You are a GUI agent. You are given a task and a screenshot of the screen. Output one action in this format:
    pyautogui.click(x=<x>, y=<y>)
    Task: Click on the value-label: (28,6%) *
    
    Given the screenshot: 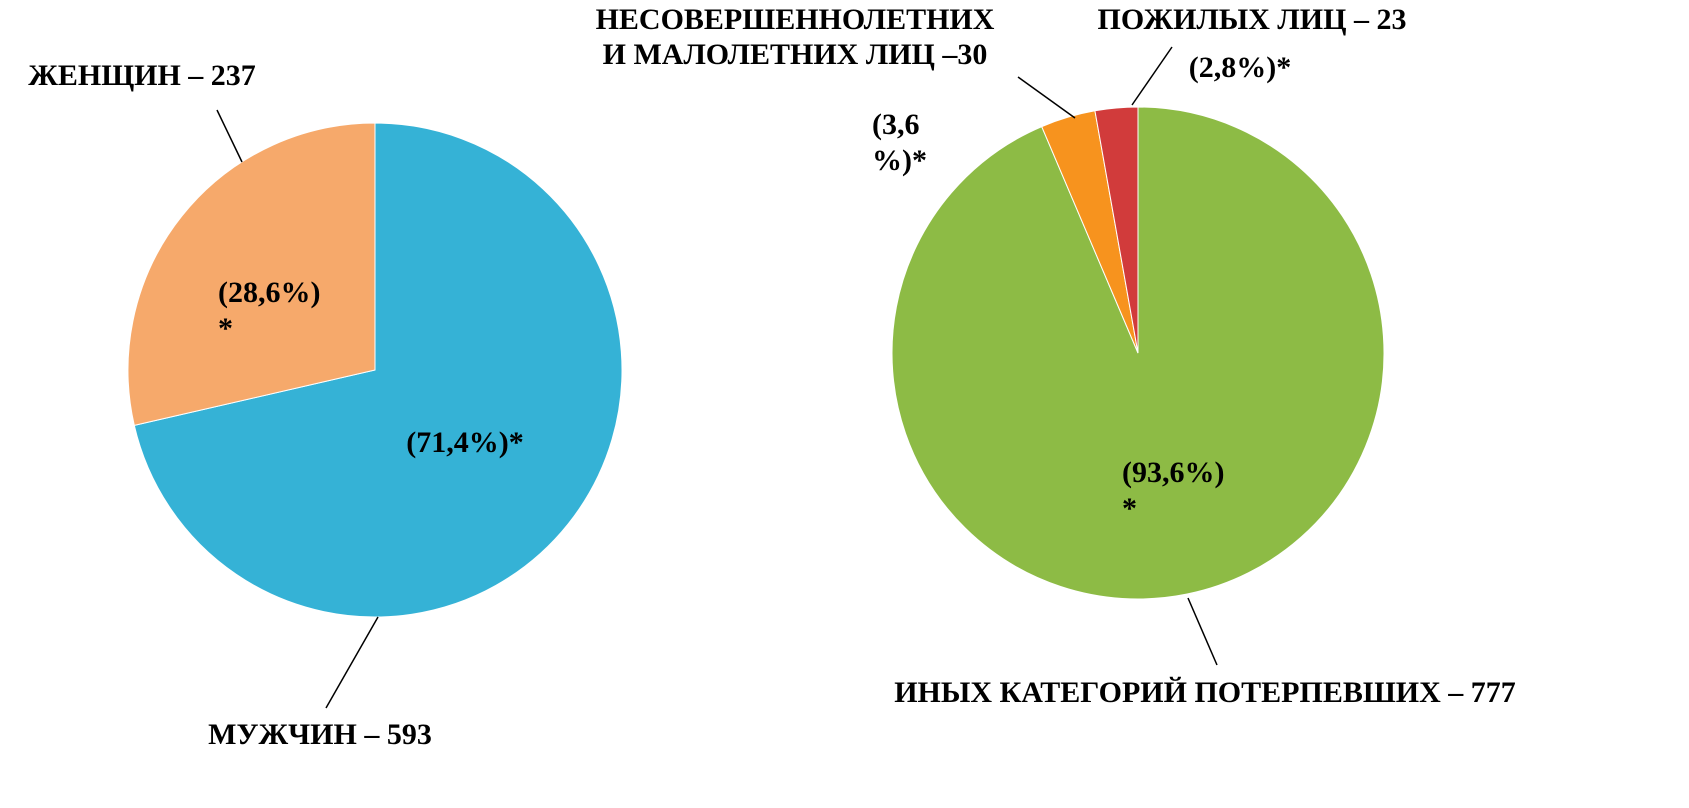 What is the action you would take?
    pyautogui.click(x=269, y=310)
    